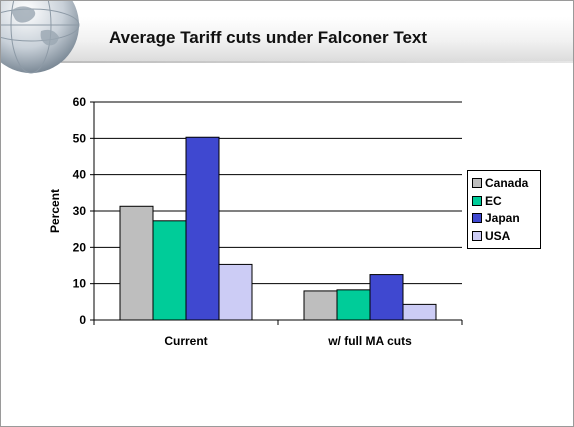 This screenshot has height=427, width=574. I want to click on slide-title: Average Tariff cuts under Falconer Text, so click(268, 37).